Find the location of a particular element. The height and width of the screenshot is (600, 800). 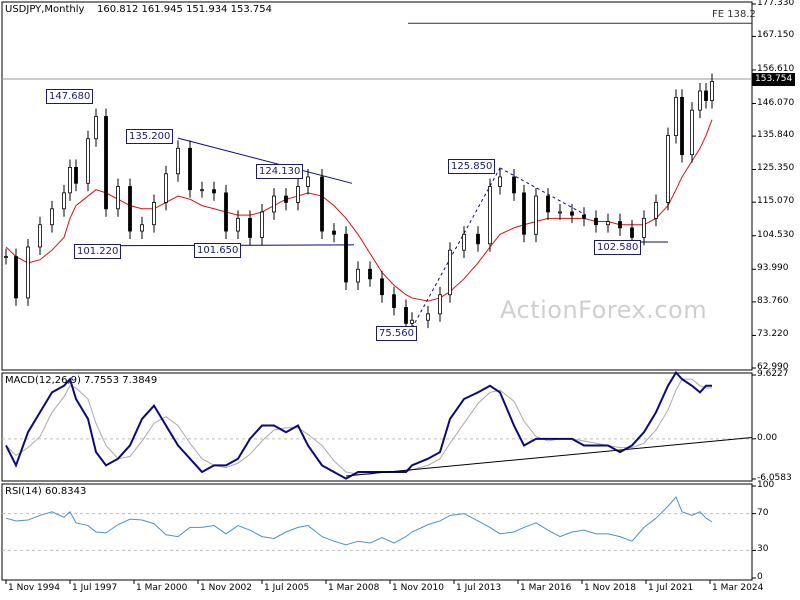

price-axis-label: 125.350 is located at coordinates (776, 168).